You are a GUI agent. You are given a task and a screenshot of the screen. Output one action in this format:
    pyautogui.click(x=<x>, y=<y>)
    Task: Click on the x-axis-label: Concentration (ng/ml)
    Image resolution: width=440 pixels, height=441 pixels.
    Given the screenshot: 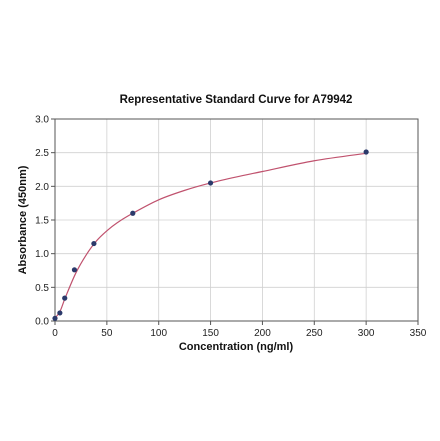 What is the action you would take?
    pyautogui.click(x=236, y=347)
    